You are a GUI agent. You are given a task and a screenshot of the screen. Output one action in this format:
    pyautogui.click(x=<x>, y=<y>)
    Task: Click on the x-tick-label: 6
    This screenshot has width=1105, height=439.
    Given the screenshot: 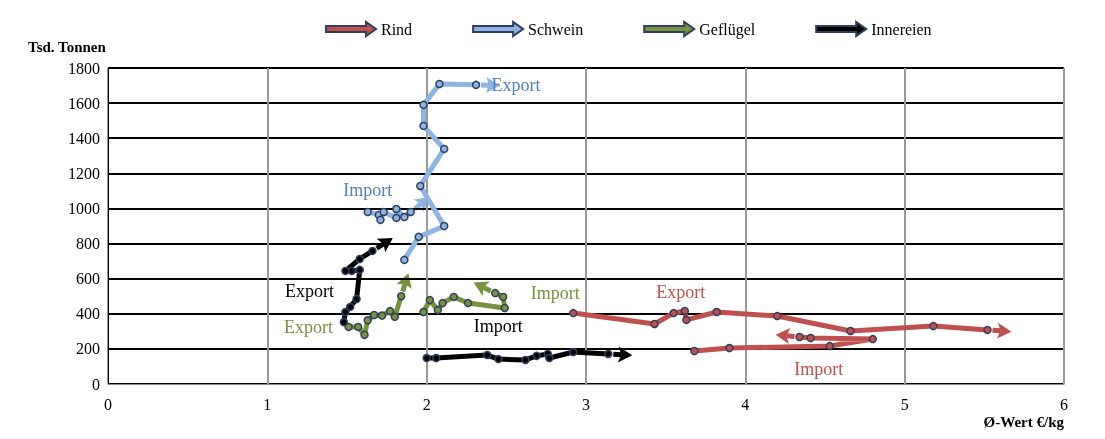 What is the action you would take?
    pyautogui.click(x=1064, y=404)
    